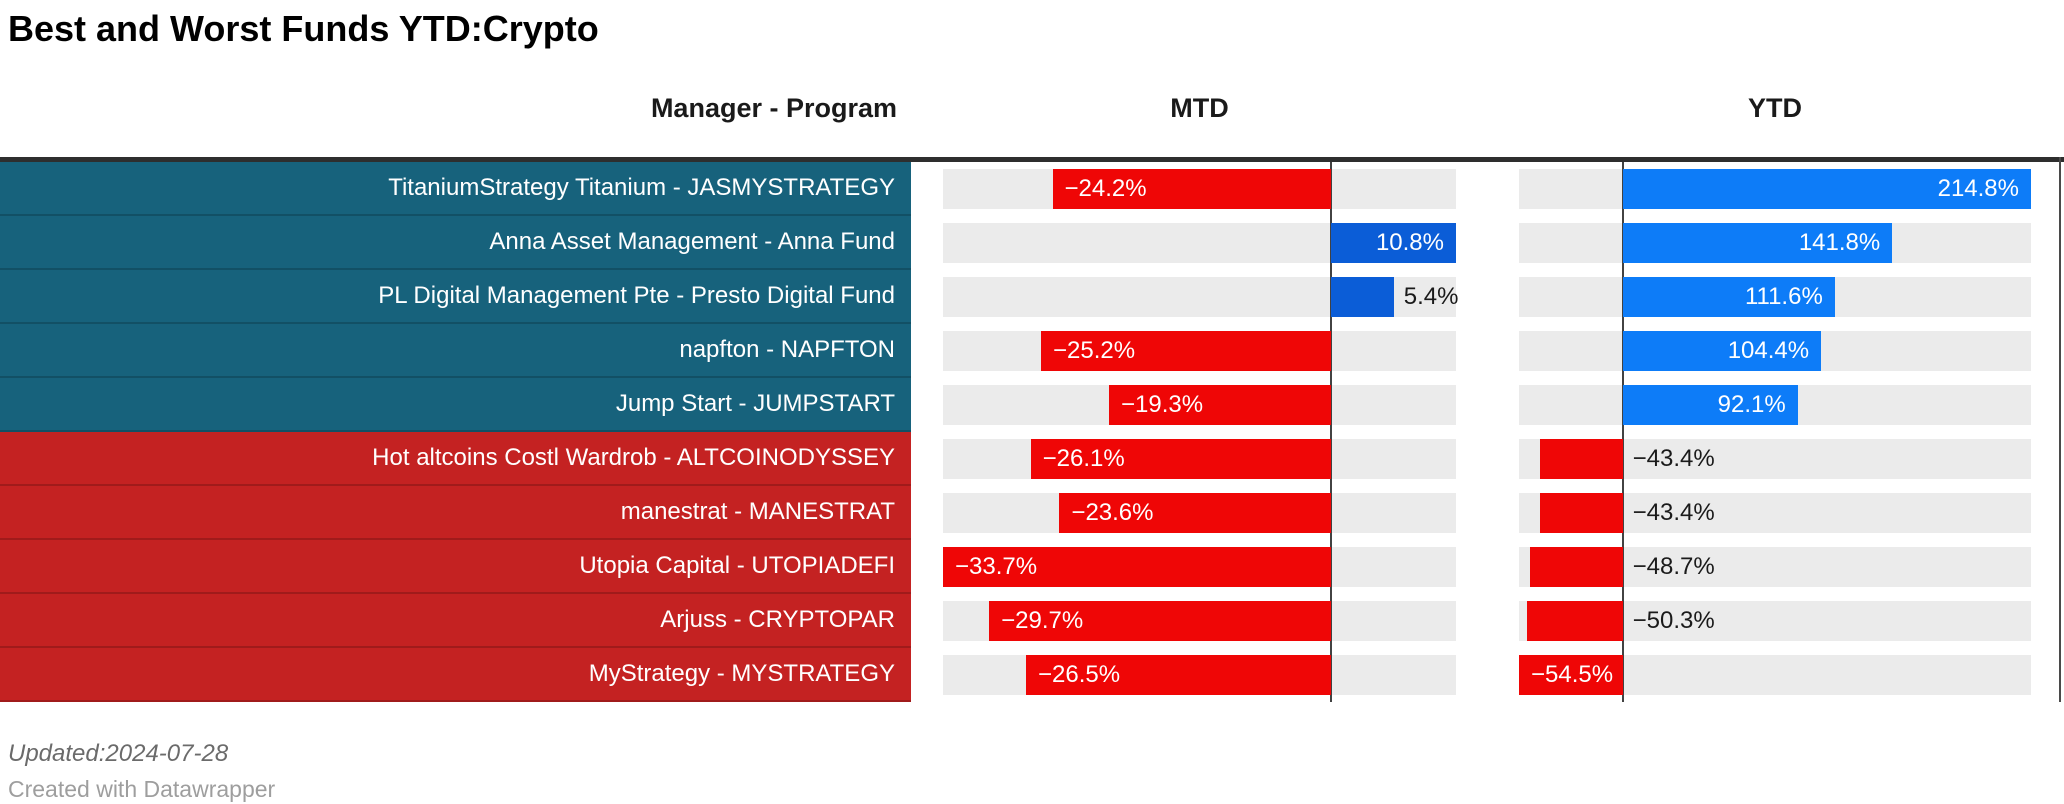  Describe the element at coordinates (455, 513) in the screenshot. I see `manager-name: manestrat - MANESTRAT` at that location.